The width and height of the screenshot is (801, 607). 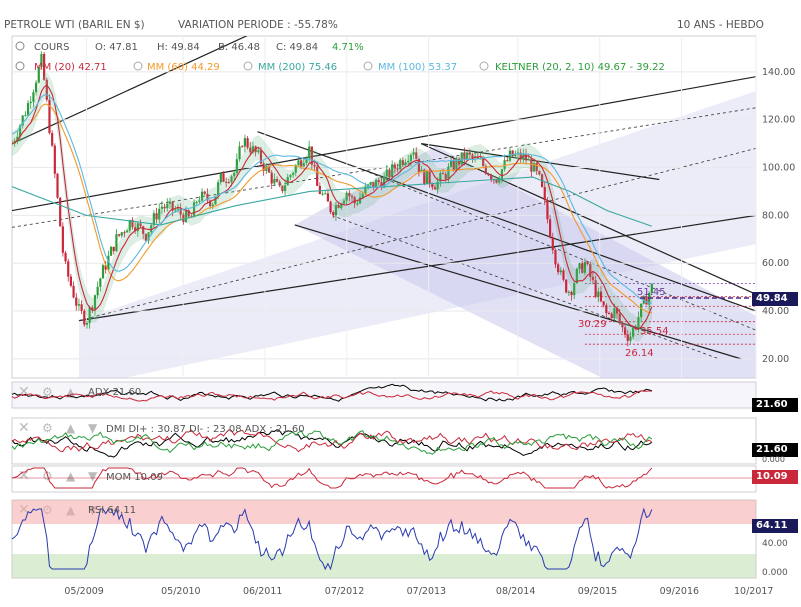 What do you see at coordinates (93, 476) in the screenshot?
I see `arrow-down-icon: ▼` at bounding box center [93, 476].